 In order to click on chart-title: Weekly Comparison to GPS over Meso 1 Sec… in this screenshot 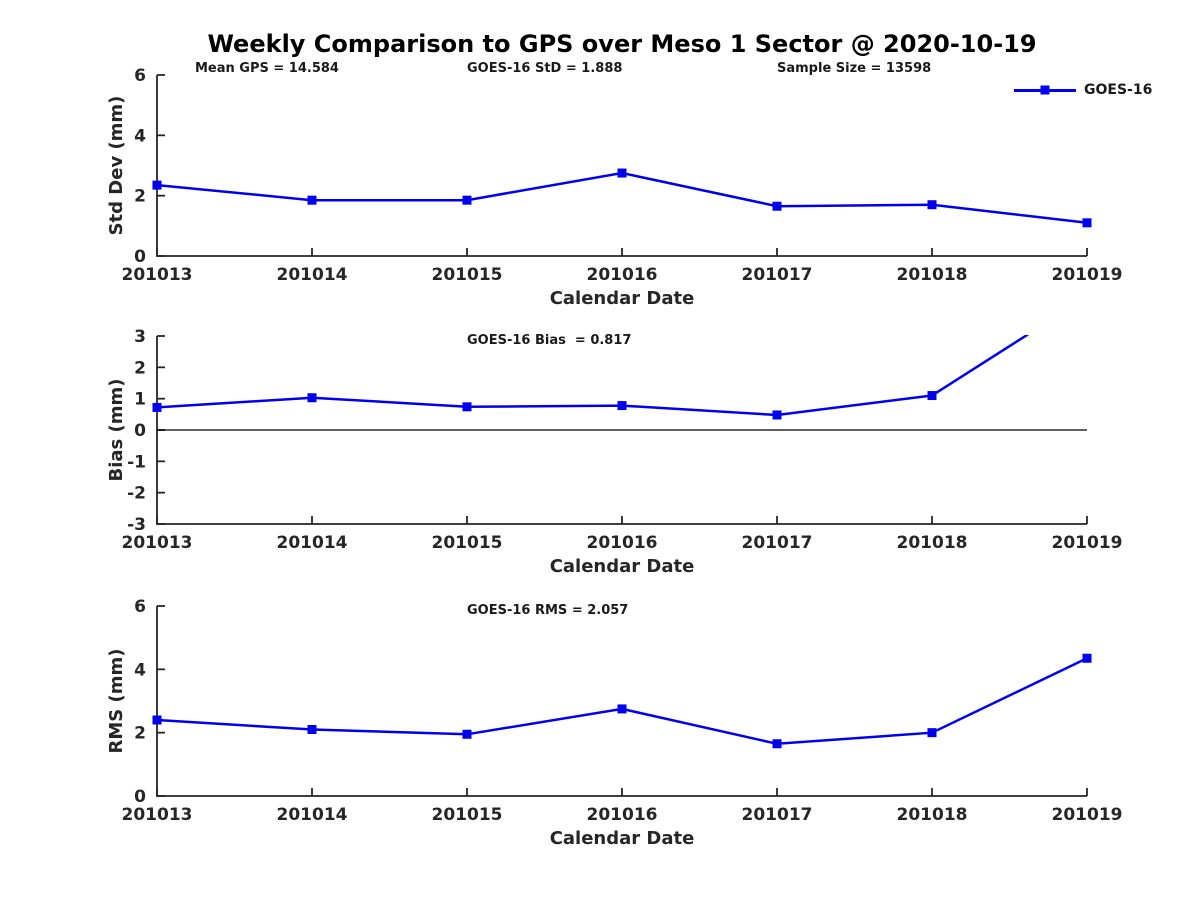, I will do `click(622, 44)`.